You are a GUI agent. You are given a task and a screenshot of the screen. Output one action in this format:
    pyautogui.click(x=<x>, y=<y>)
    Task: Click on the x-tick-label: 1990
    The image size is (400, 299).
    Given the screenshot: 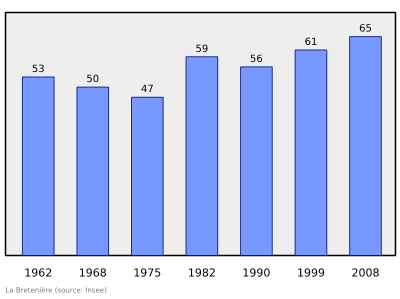 What is the action you would take?
    pyautogui.click(x=256, y=273)
    